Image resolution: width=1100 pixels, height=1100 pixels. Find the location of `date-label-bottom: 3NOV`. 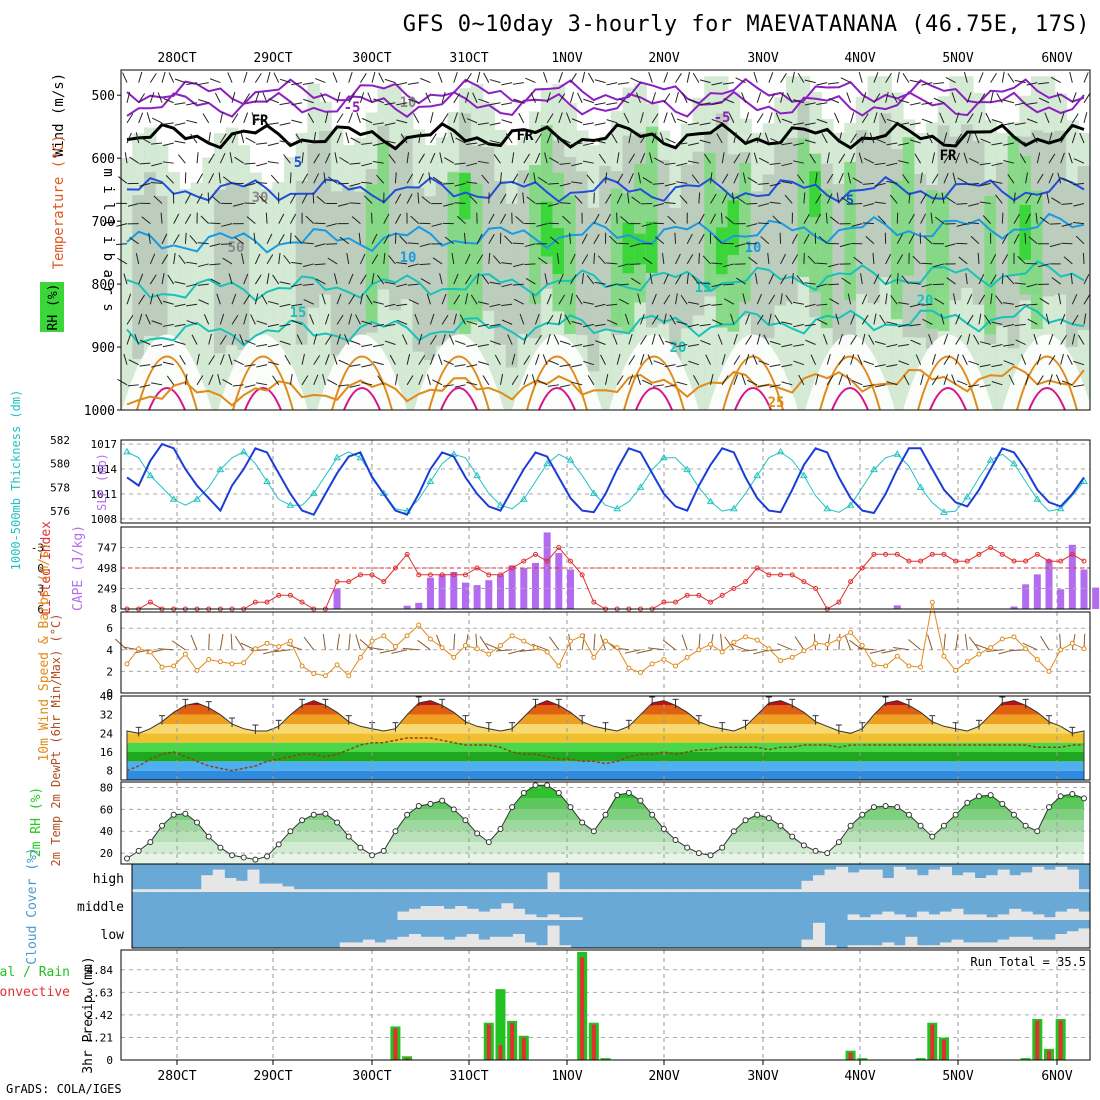

date-label-bottom: 3NOV is located at coordinates (762, 1076).